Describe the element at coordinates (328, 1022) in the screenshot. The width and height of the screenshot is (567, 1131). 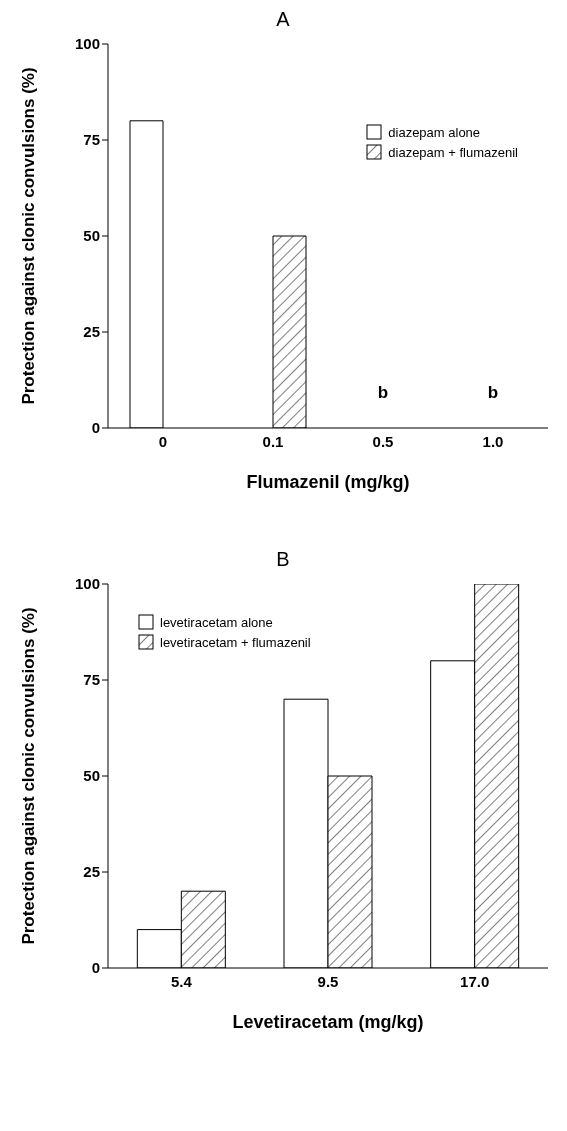
I see `x-axis-title: Levetiracetam (mg/kg)` at that location.